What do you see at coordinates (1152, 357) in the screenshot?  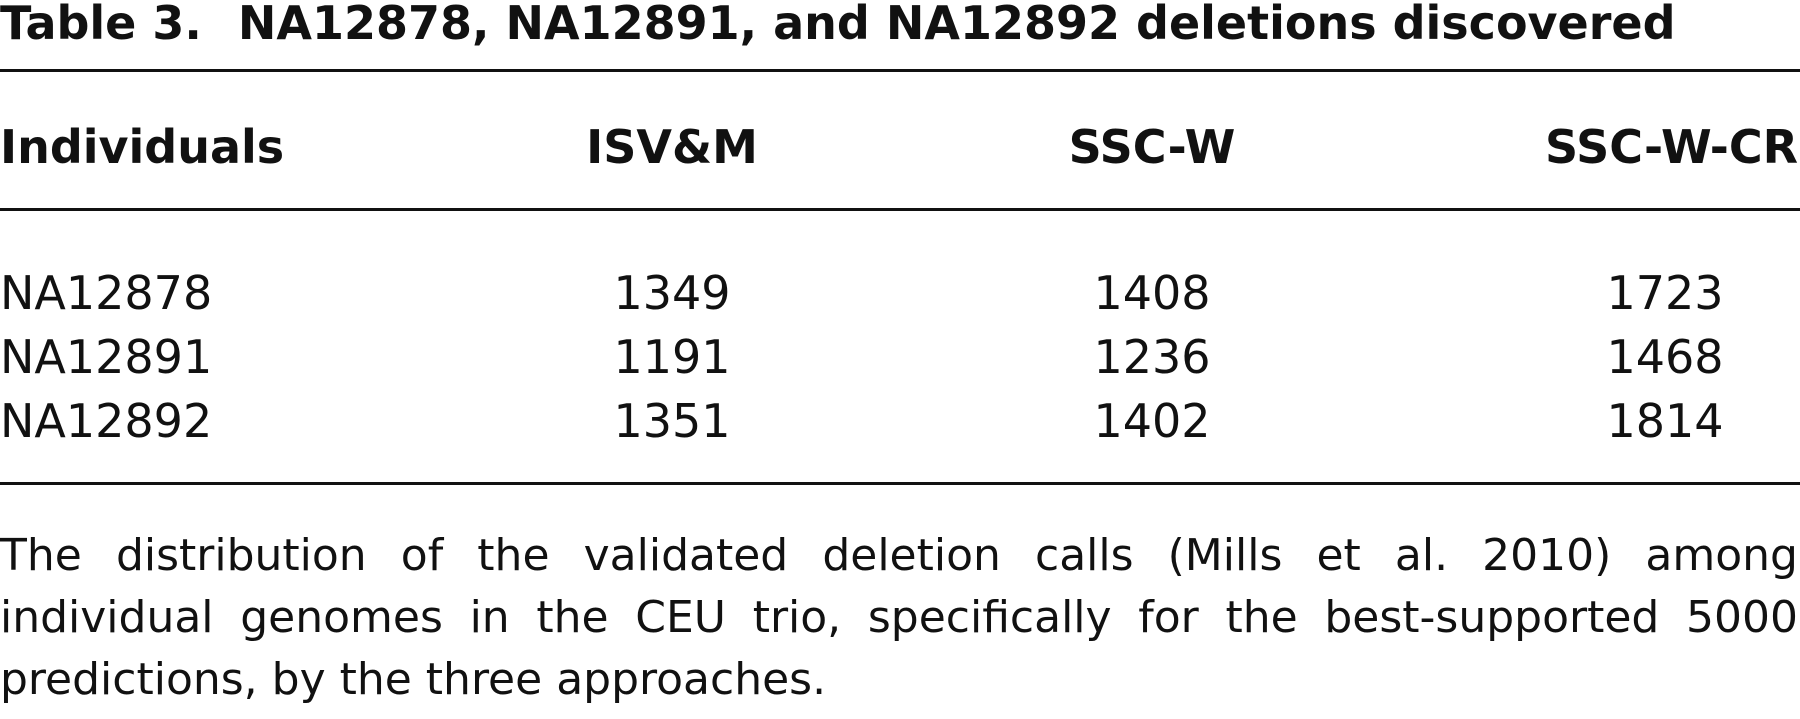 I see `table-cell: 1236` at bounding box center [1152, 357].